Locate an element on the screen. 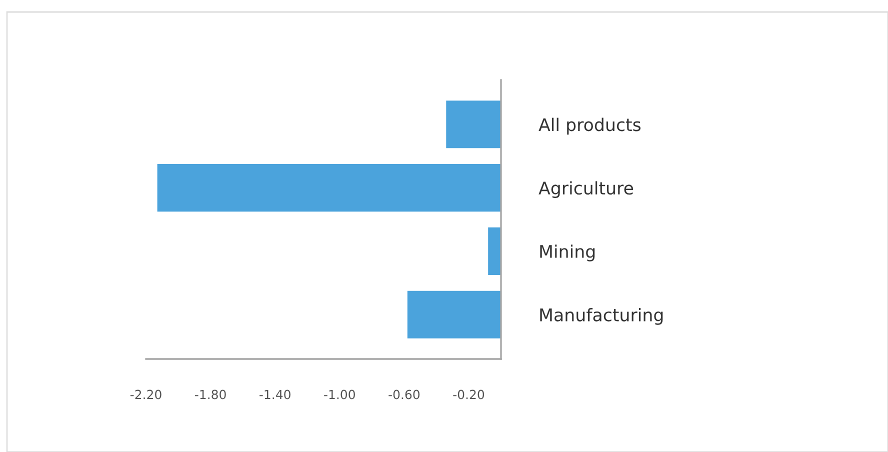 Image resolution: width=888 pixels, height=452 pixels. x-tick-label: -2.20 is located at coordinates (146, 395).